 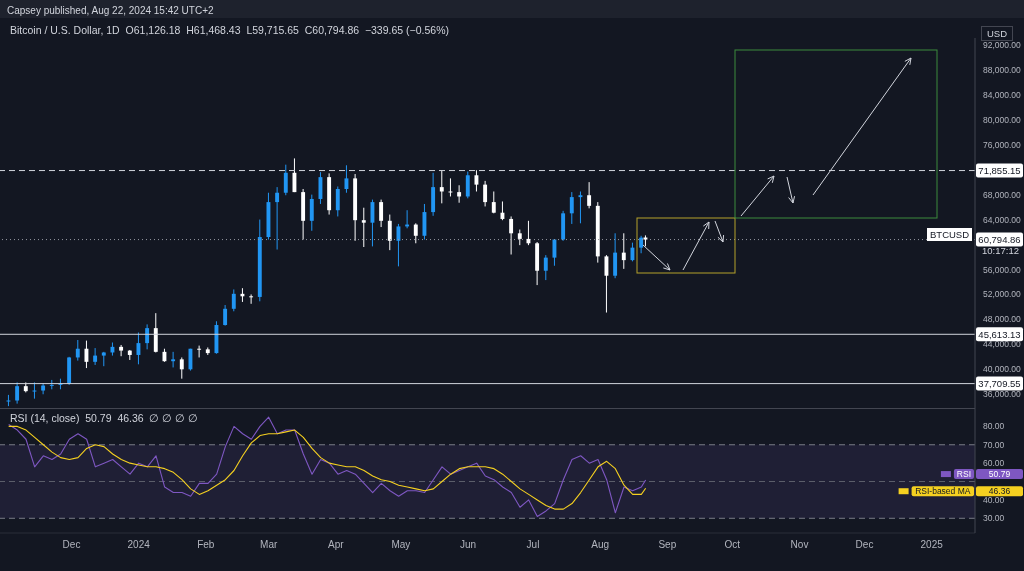 What do you see at coordinates (229, 30) in the screenshot?
I see `chart-title: Bitcoin / U.S. Dollar, 1D O61,126.18 H61,468.43 L59,715.65 C60,794.86 −339.65 (−0.56%)` at bounding box center [229, 30].